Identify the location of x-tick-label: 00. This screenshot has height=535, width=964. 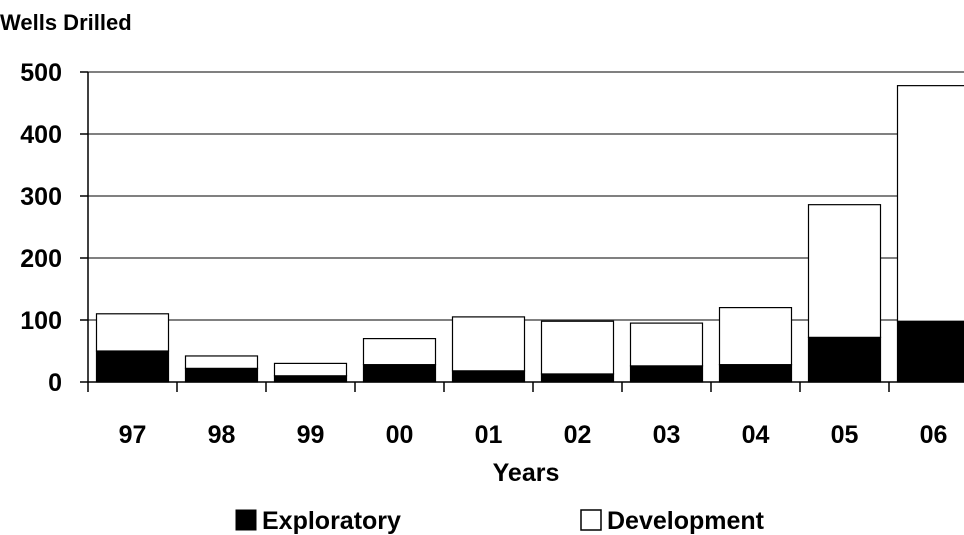
(400, 435).